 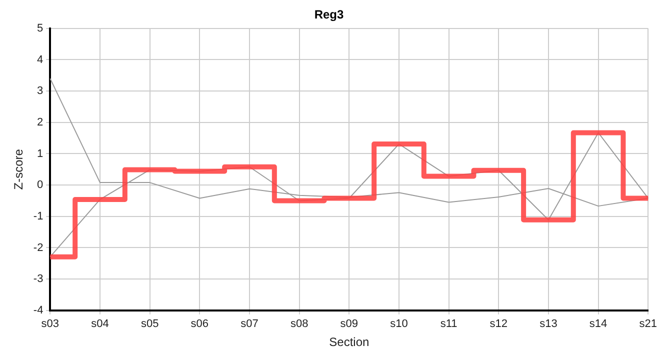 I want to click on y-tick-label: 0, so click(x=40, y=185).